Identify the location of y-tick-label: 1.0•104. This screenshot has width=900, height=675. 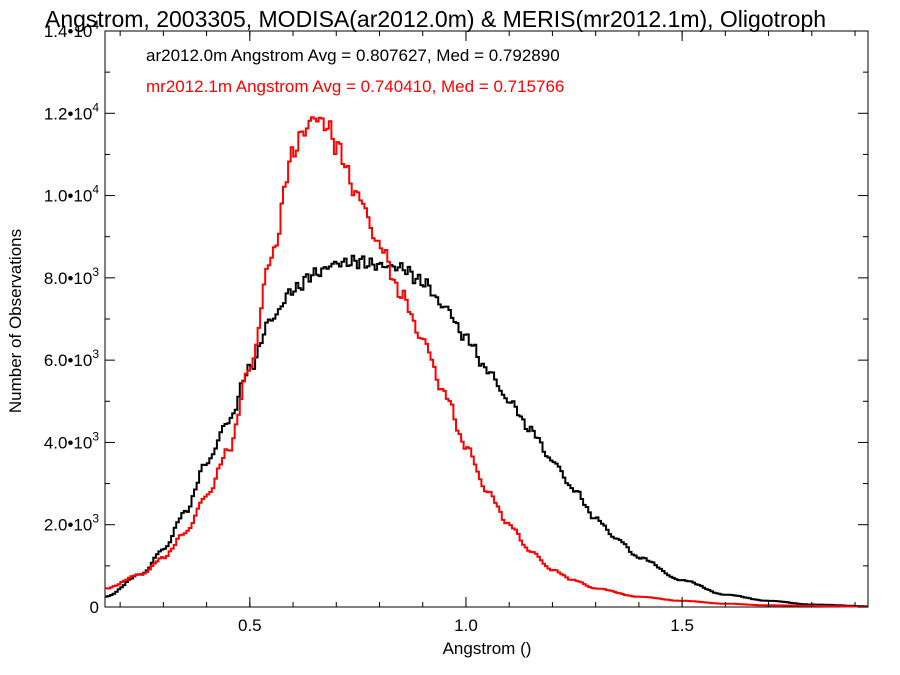
(72, 194).